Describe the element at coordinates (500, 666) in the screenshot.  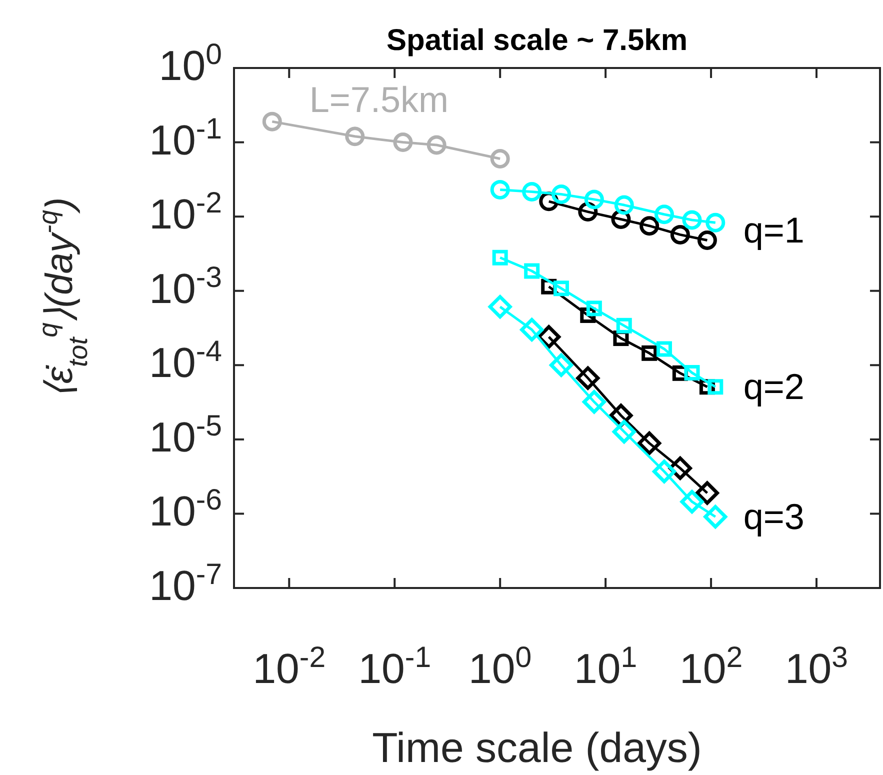
I see `x-tick-label: 10$^{0}$` at that location.